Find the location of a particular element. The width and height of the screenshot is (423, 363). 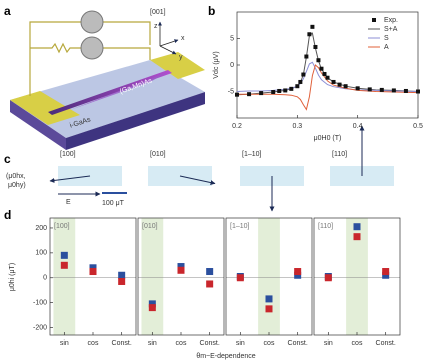

source is located at coordinates (92, 22).